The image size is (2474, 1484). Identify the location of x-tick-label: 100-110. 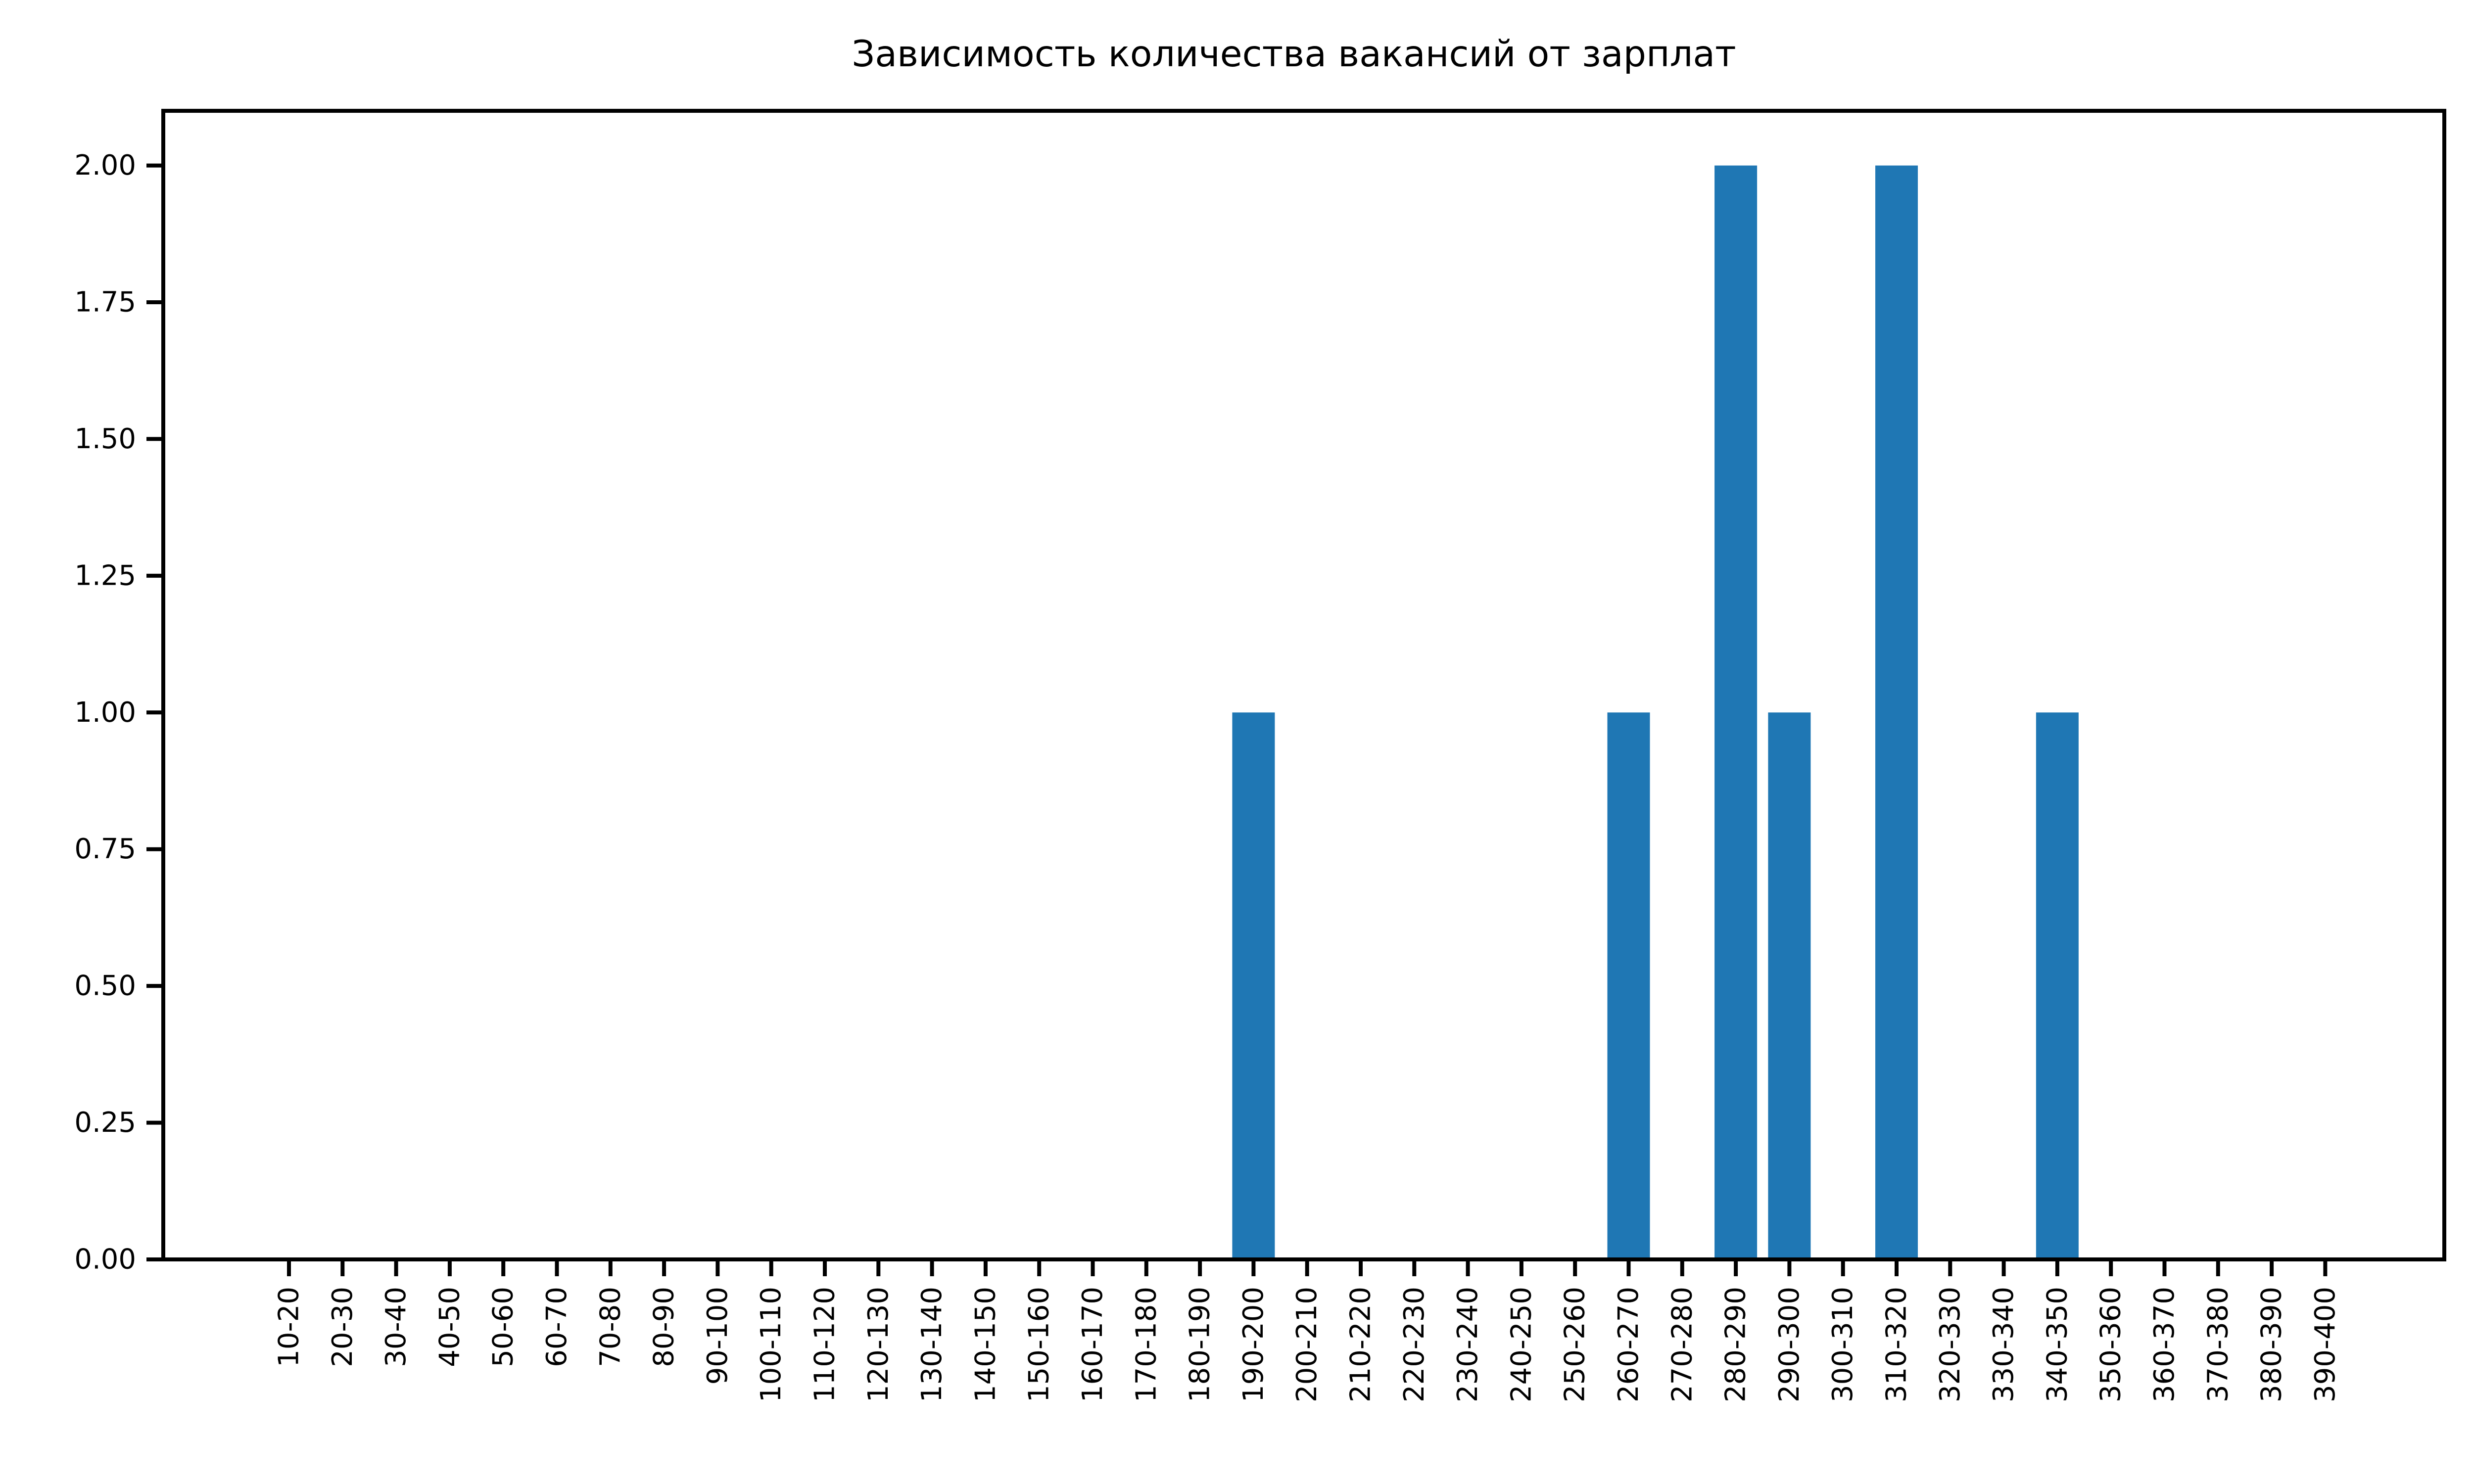
(771, 1344).